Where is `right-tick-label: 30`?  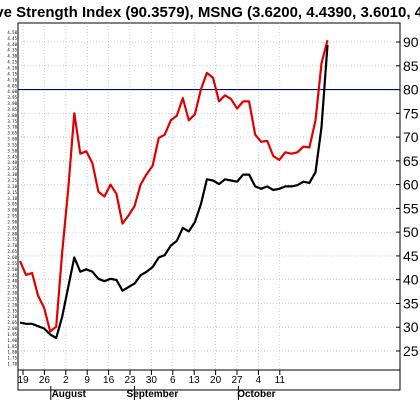
right-tick-label: 30 is located at coordinates (411, 327).